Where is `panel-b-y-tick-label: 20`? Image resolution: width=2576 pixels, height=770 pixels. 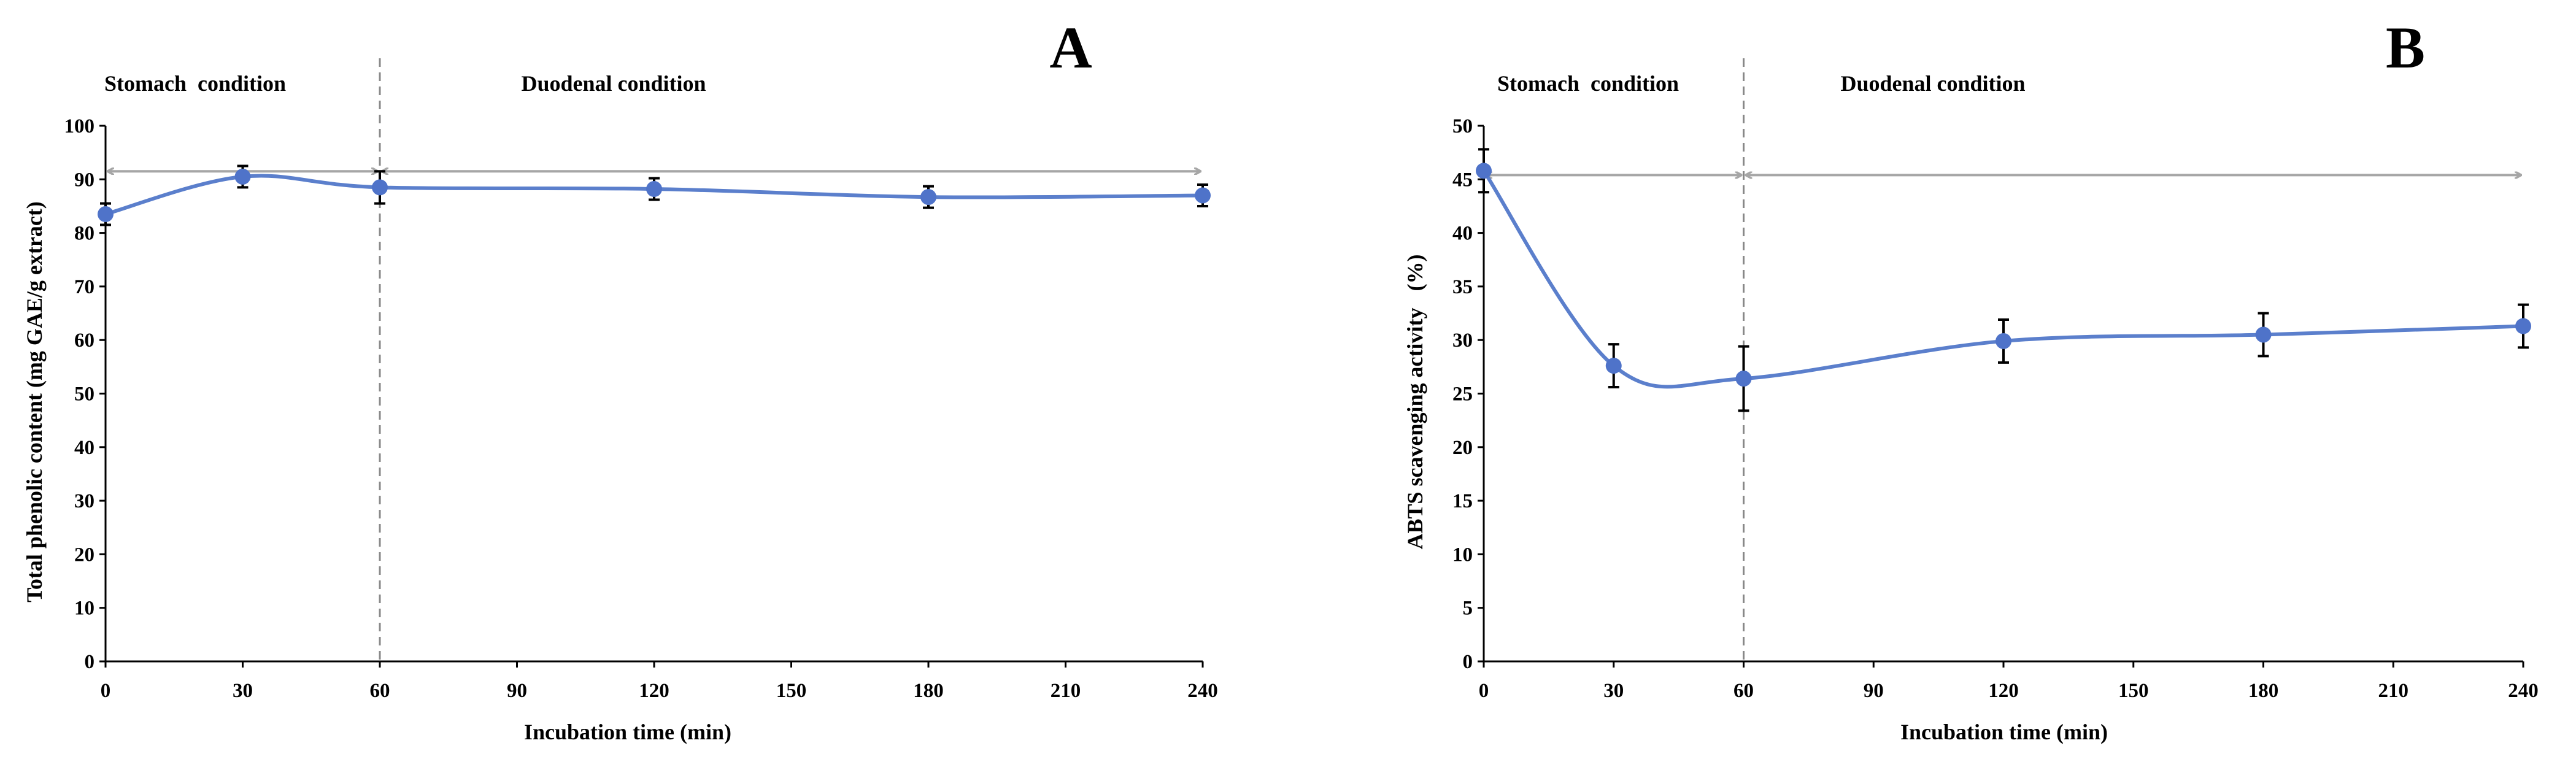 panel-b-y-tick-label: 20 is located at coordinates (1462, 448).